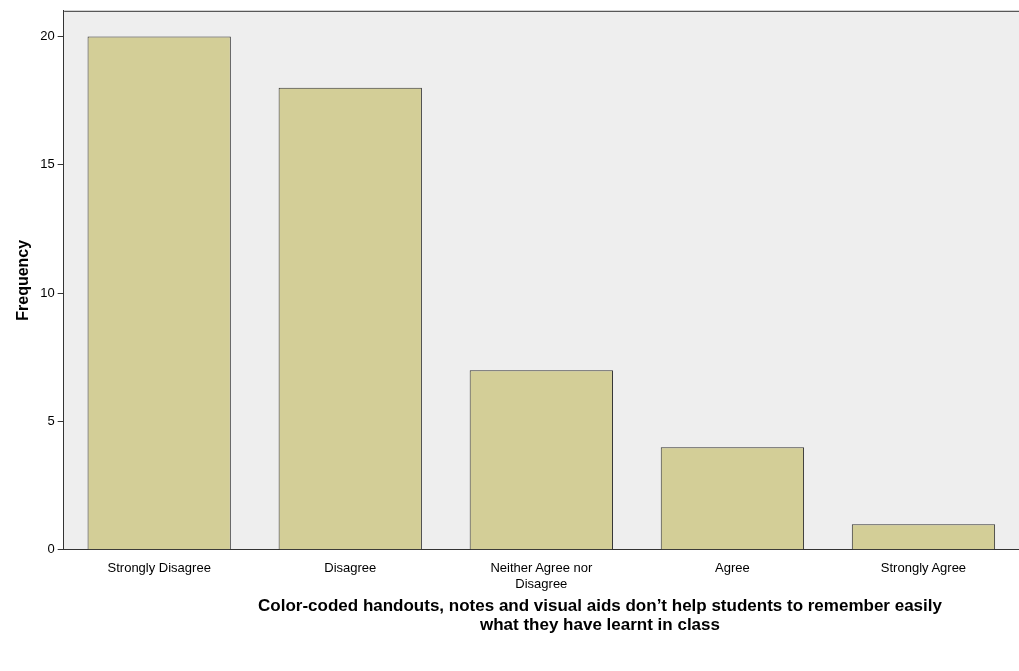  Describe the element at coordinates (51, 421) in the screenshot. I see `y-tick-label: 5` at that location.